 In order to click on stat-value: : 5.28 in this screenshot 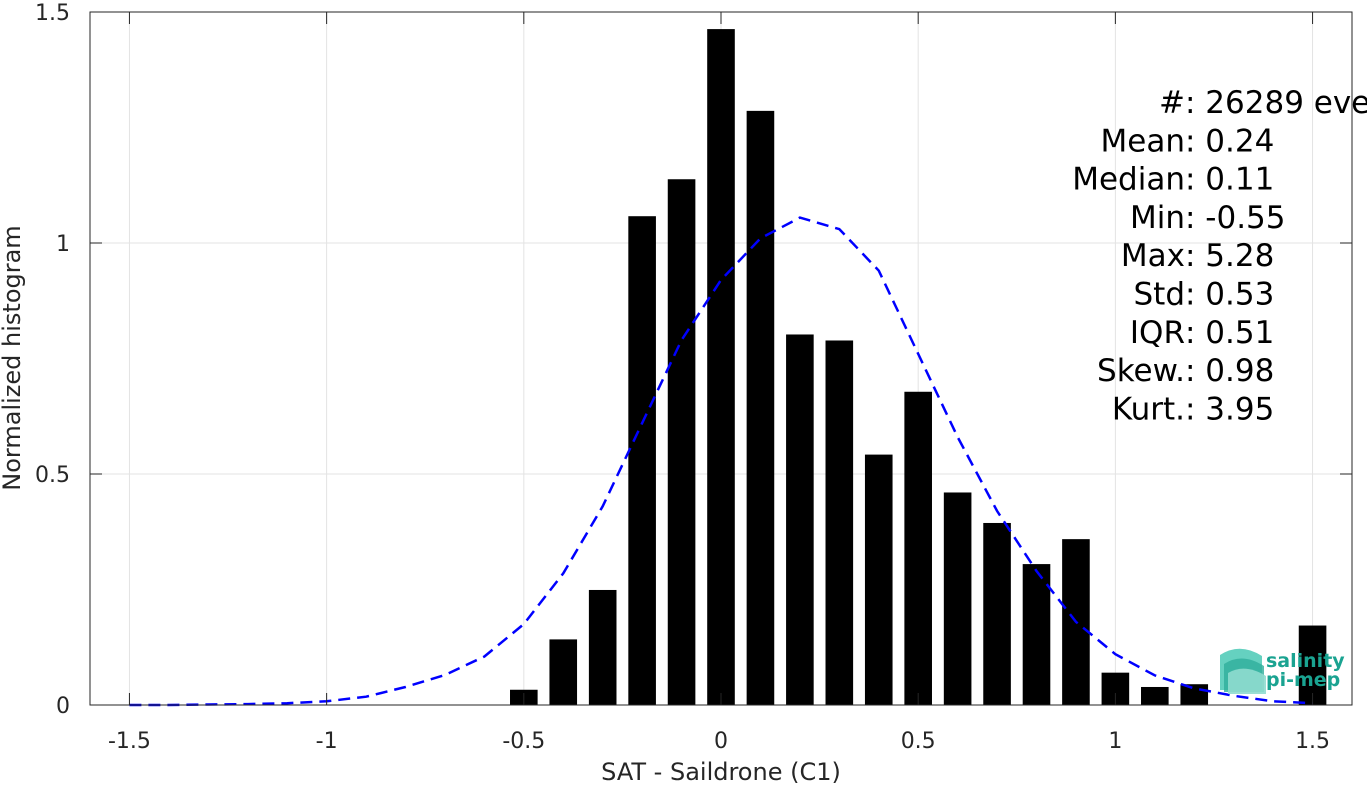, I will do `click(1229, 256)`.